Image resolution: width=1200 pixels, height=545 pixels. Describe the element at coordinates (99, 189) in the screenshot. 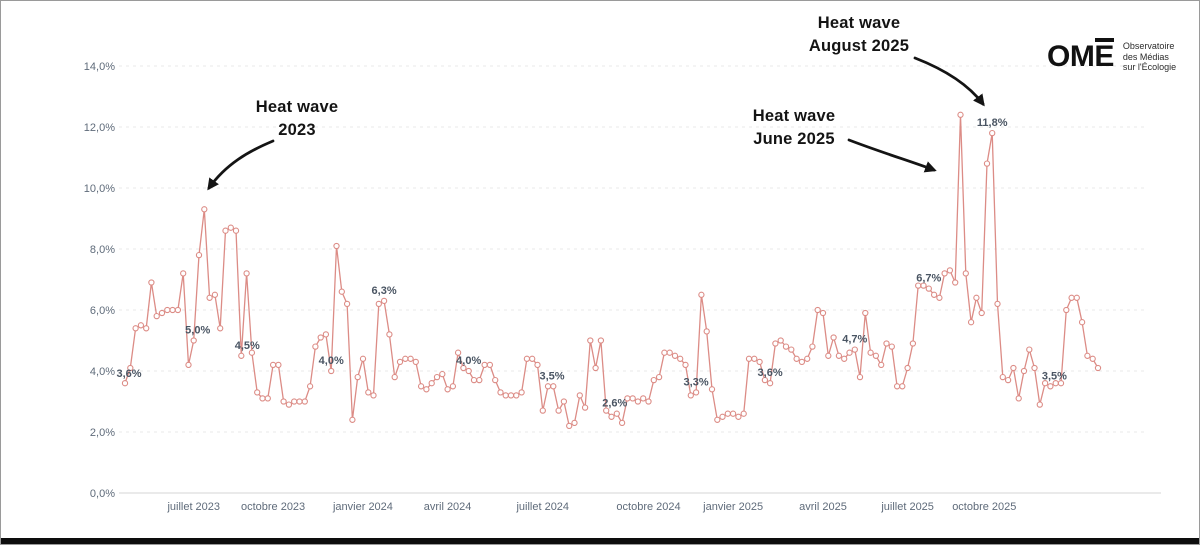

I see `y-tick-label: 10,0%` at that location.